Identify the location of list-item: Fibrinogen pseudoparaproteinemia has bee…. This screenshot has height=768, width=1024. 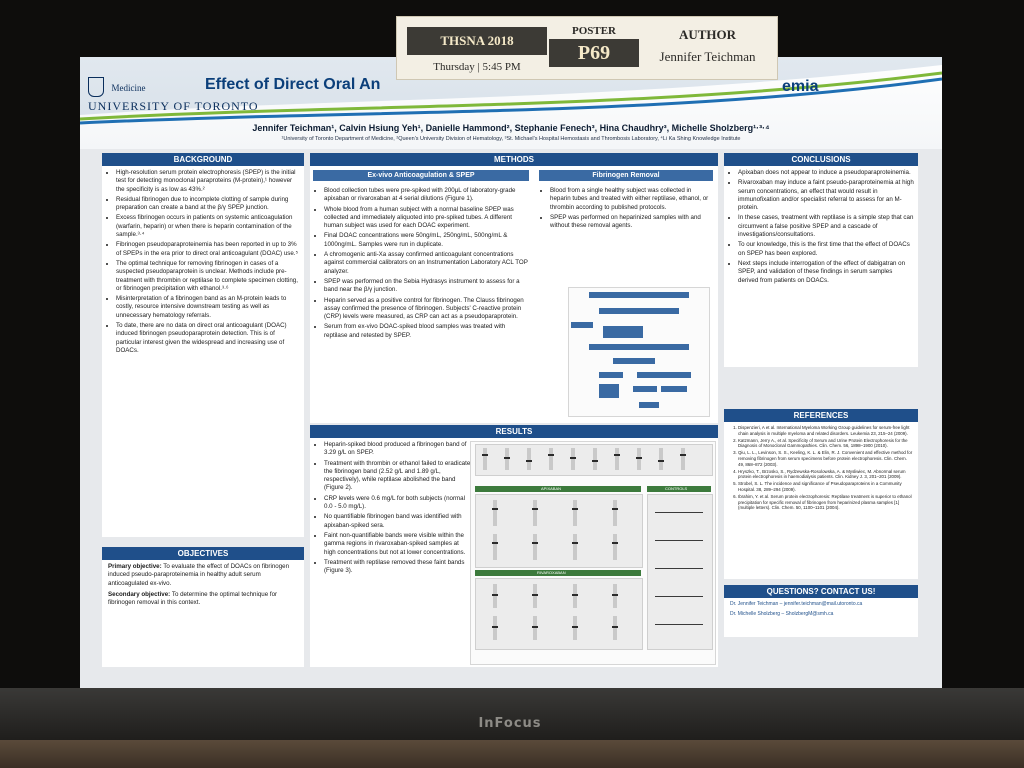
(208, 249).